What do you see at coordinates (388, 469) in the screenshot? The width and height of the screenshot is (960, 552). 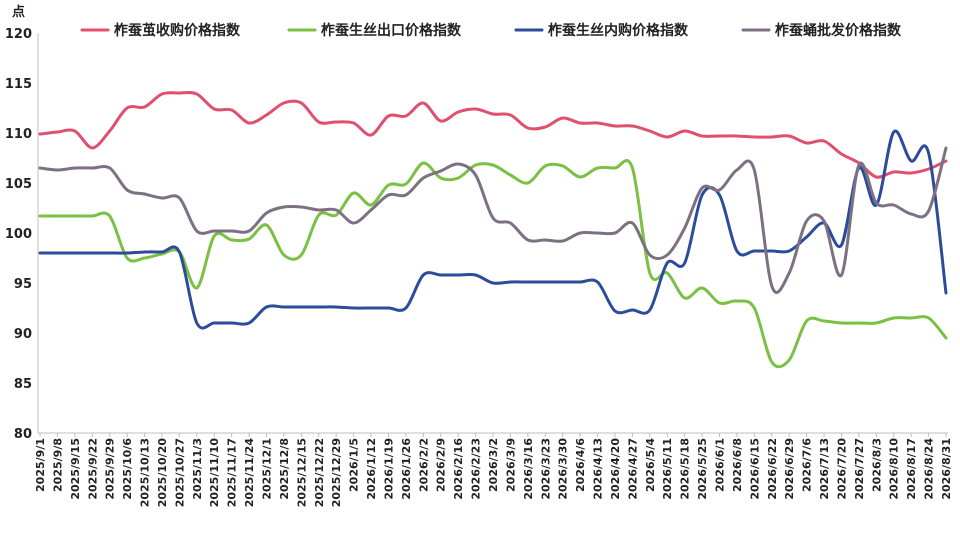 I see `x-tick-label: 2026/1/19` at bounding box center [388, 469].